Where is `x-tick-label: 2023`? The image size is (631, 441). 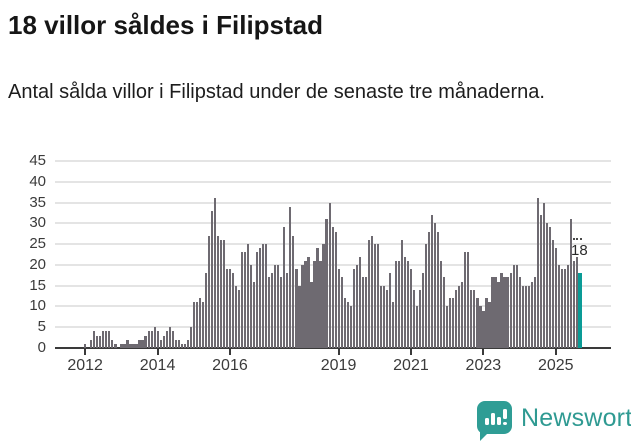 x-tick-label: 2023 is located at coordinates (483, 365).